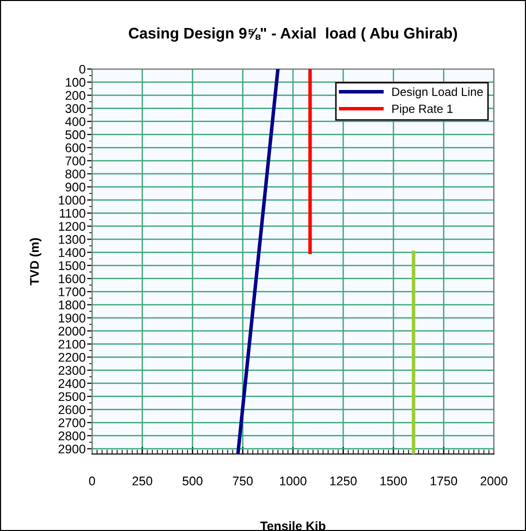 The width and height of the screenshot is (526, 531). I want to click on x-tick-label: 1000, so click(293, 481).